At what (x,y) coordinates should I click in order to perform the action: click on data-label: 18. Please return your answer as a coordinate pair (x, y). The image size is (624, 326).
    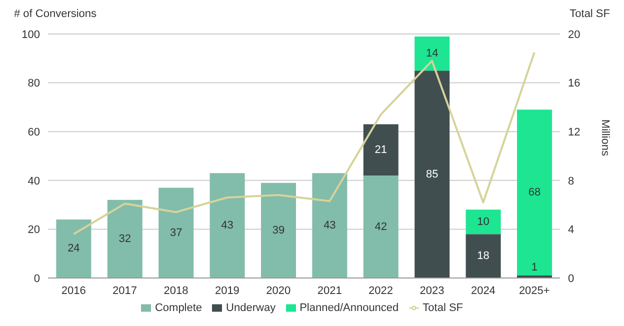
    Looking at the image, I should click on (483, 256).